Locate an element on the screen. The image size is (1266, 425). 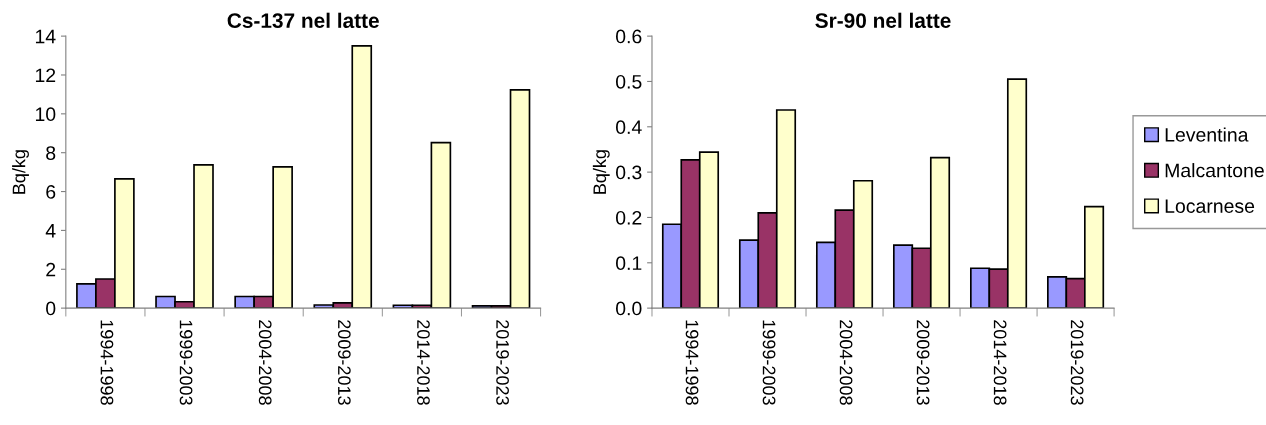
y-tick-label: 6 is located at coordinates (51, 192).